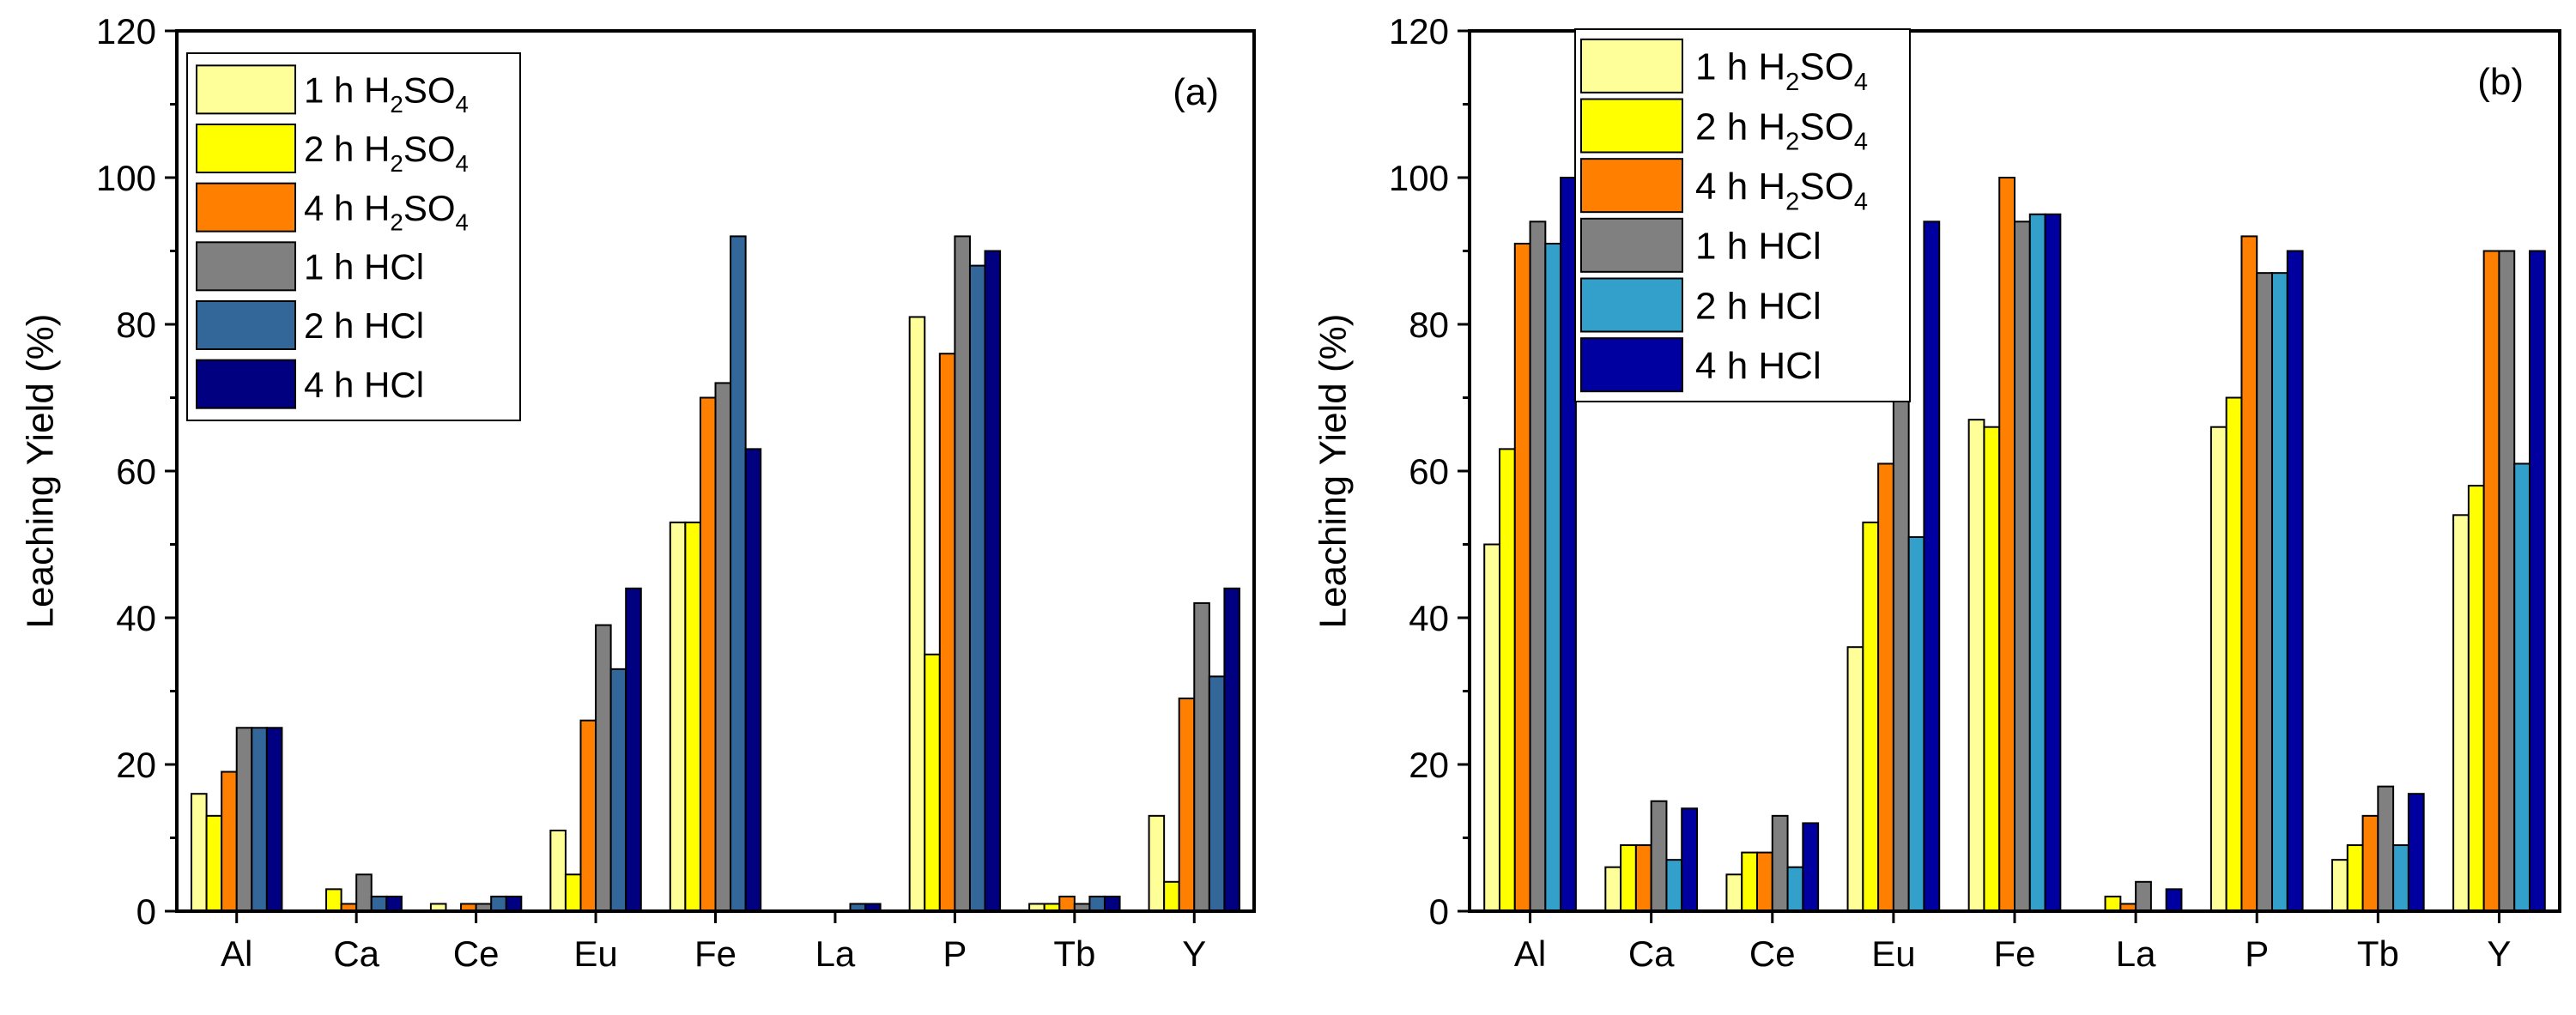  What do you see at coordinates (1196, 92) in the screenshot?
I see `panel-tag: (a)` at bounding box center [1196, 92].